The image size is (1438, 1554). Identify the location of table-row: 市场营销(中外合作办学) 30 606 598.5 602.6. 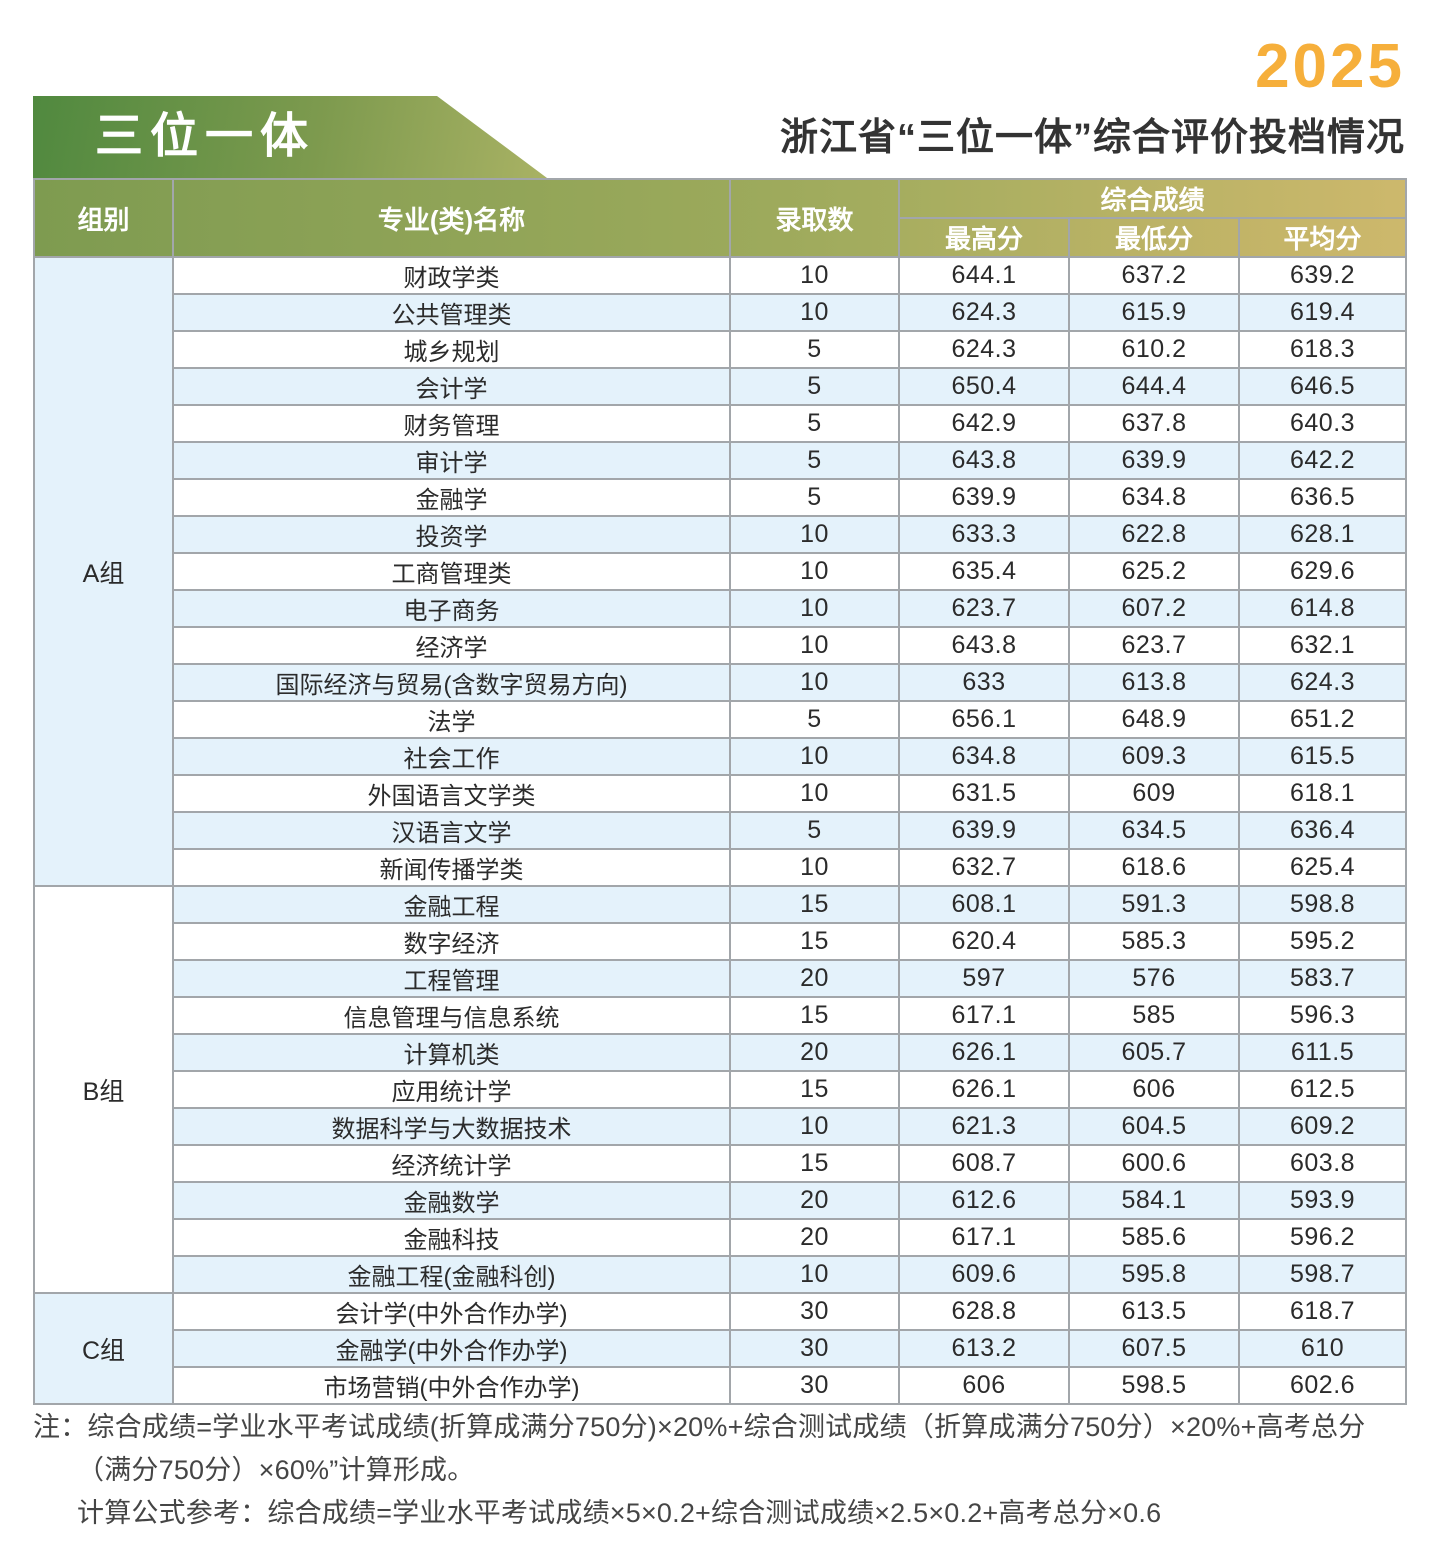
(721, 1385).